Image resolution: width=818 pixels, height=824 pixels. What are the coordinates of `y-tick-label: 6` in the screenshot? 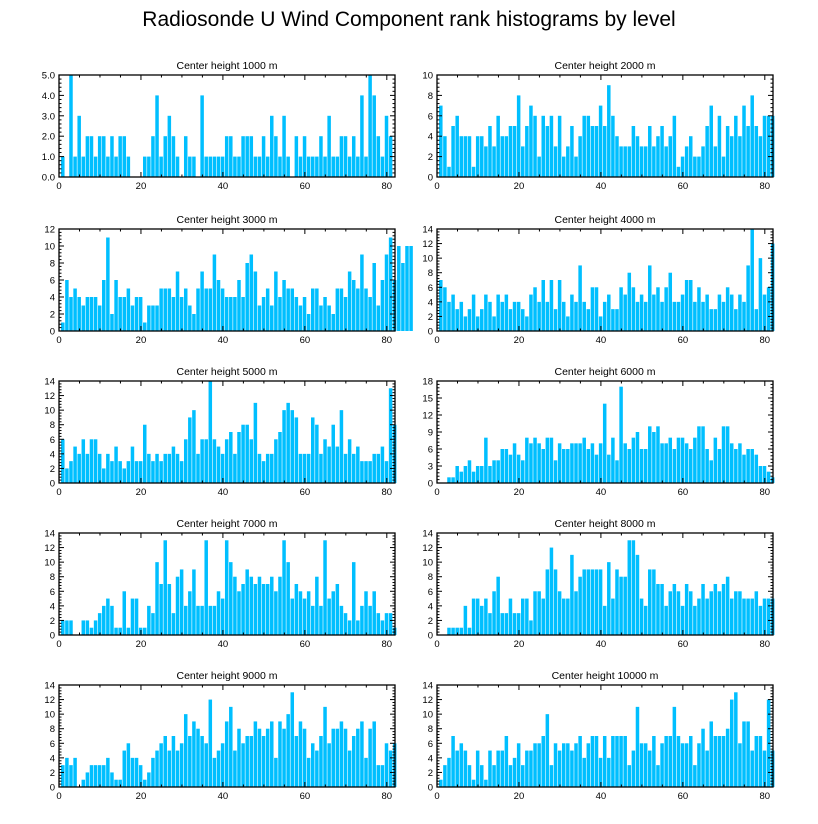 It's located at (52, 281).